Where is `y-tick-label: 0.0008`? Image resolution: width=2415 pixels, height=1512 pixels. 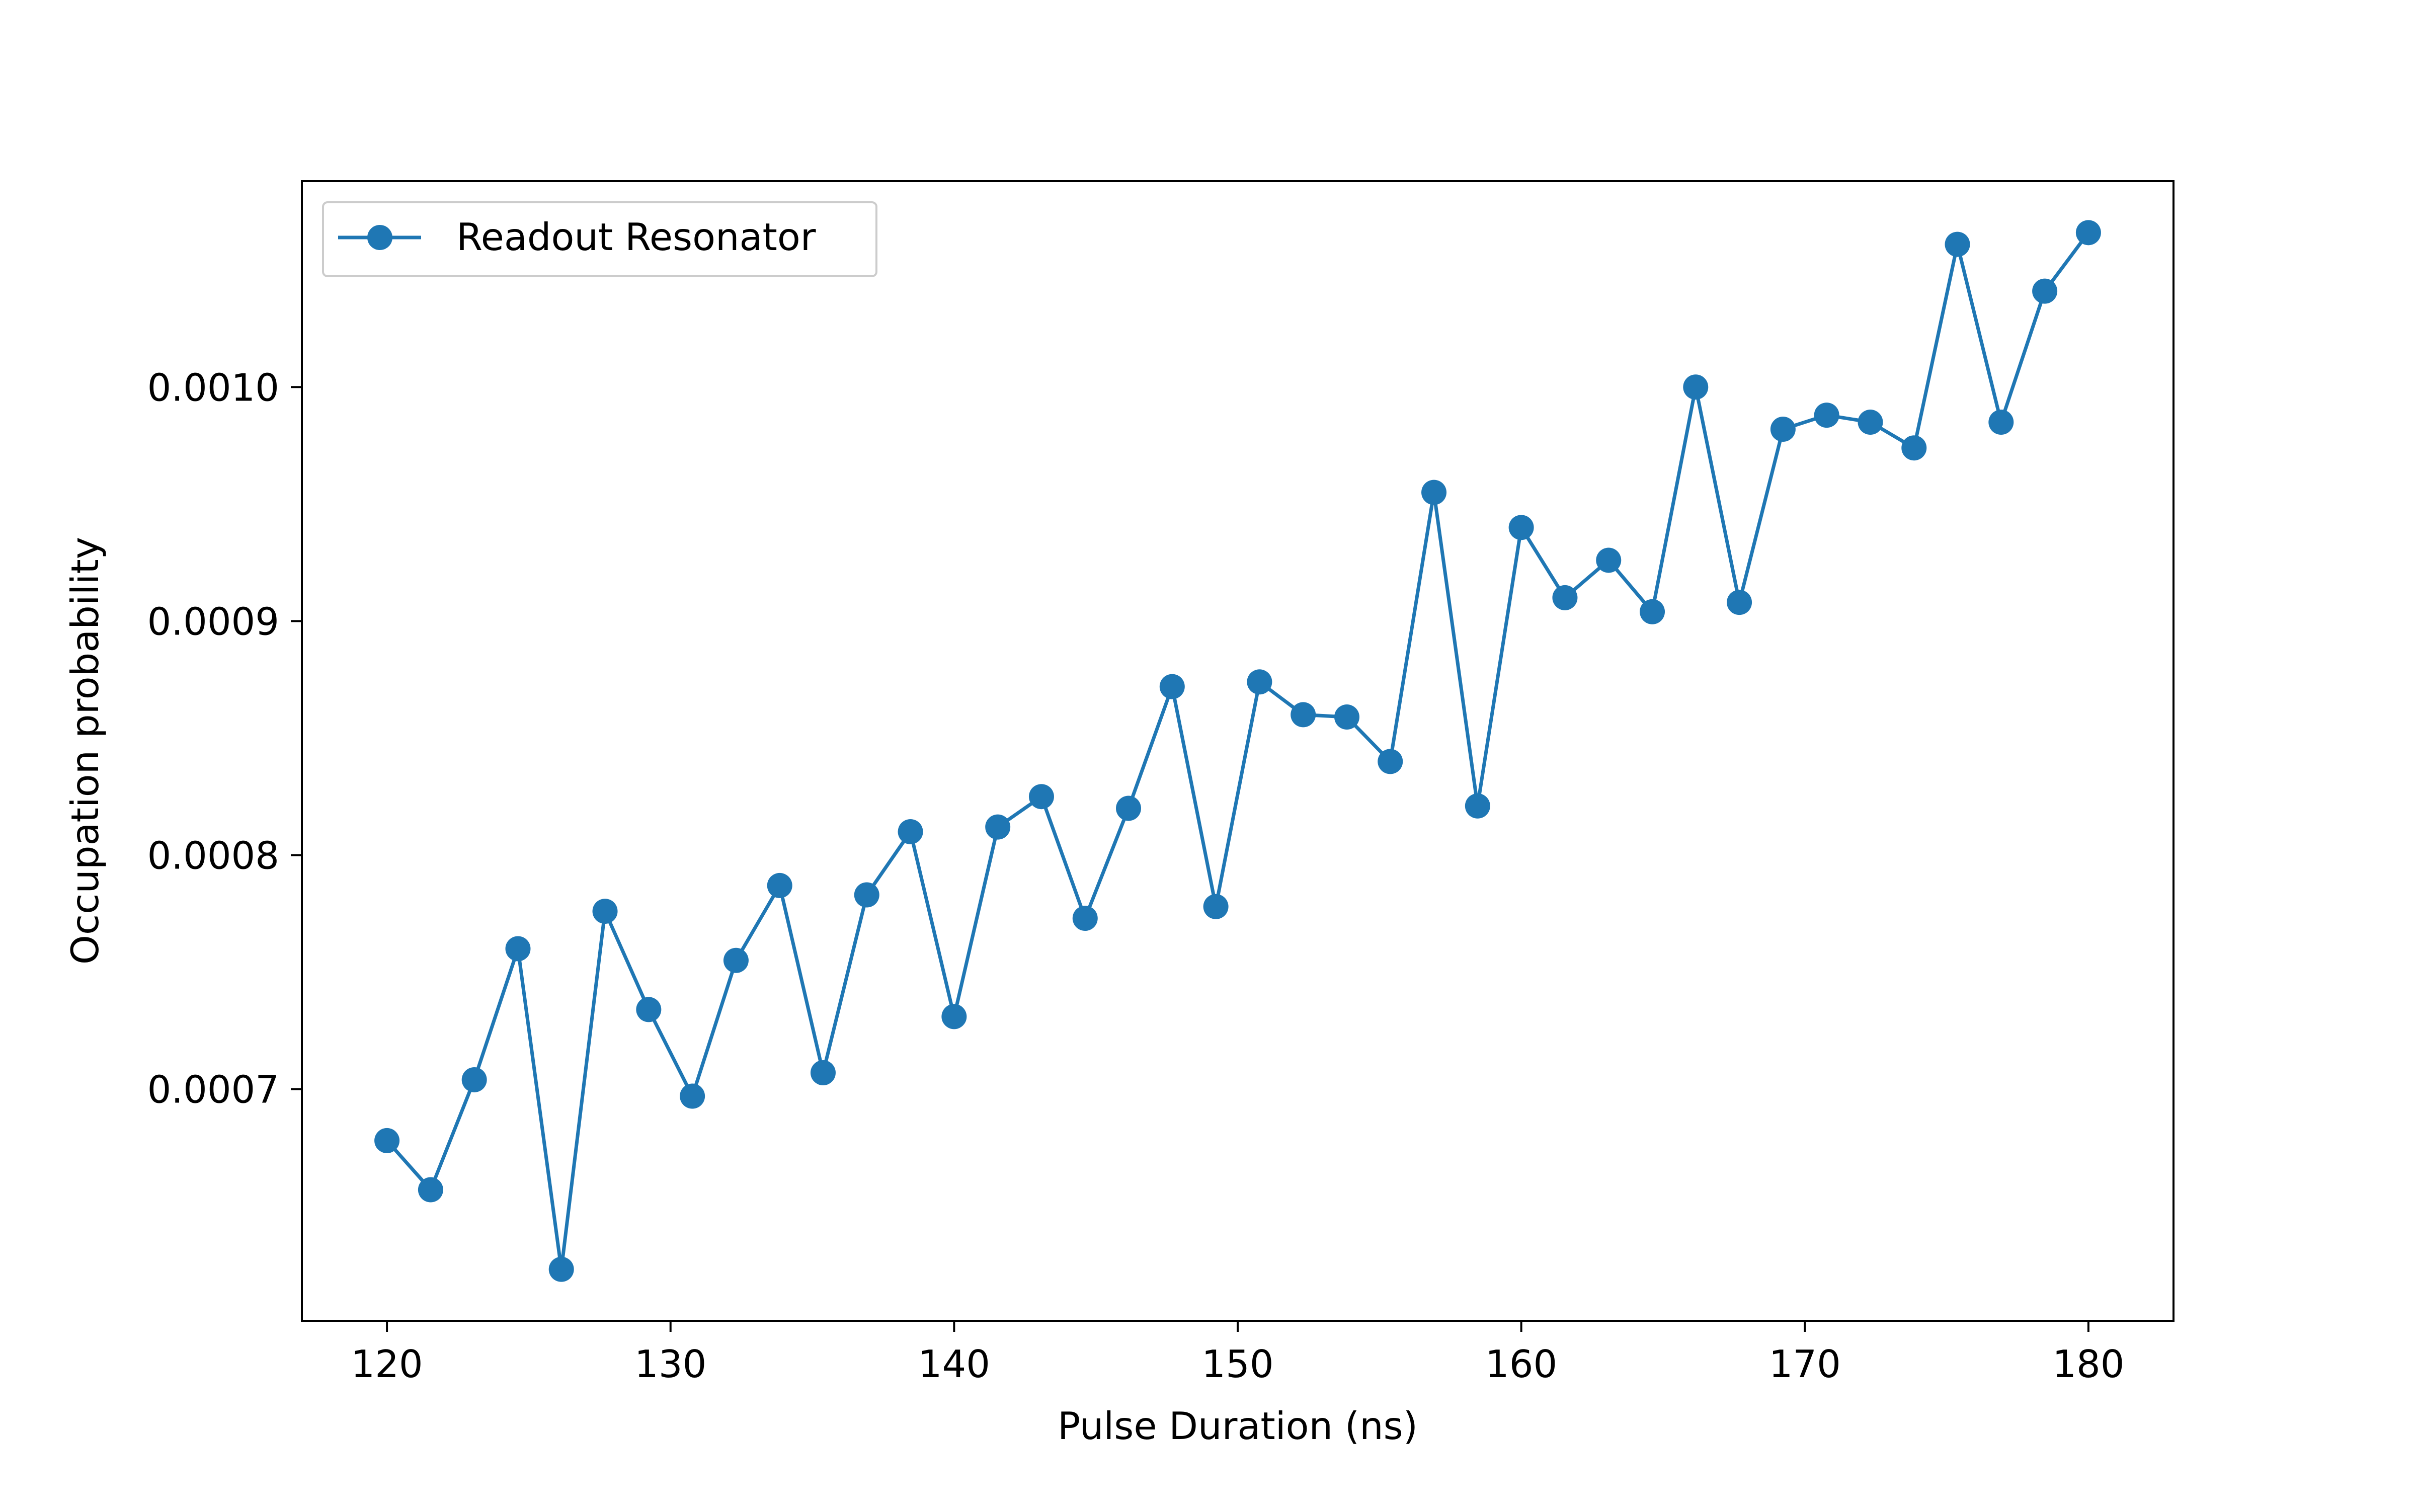 y-tick-label: 0.0008 is located at coordinates (213, 856).